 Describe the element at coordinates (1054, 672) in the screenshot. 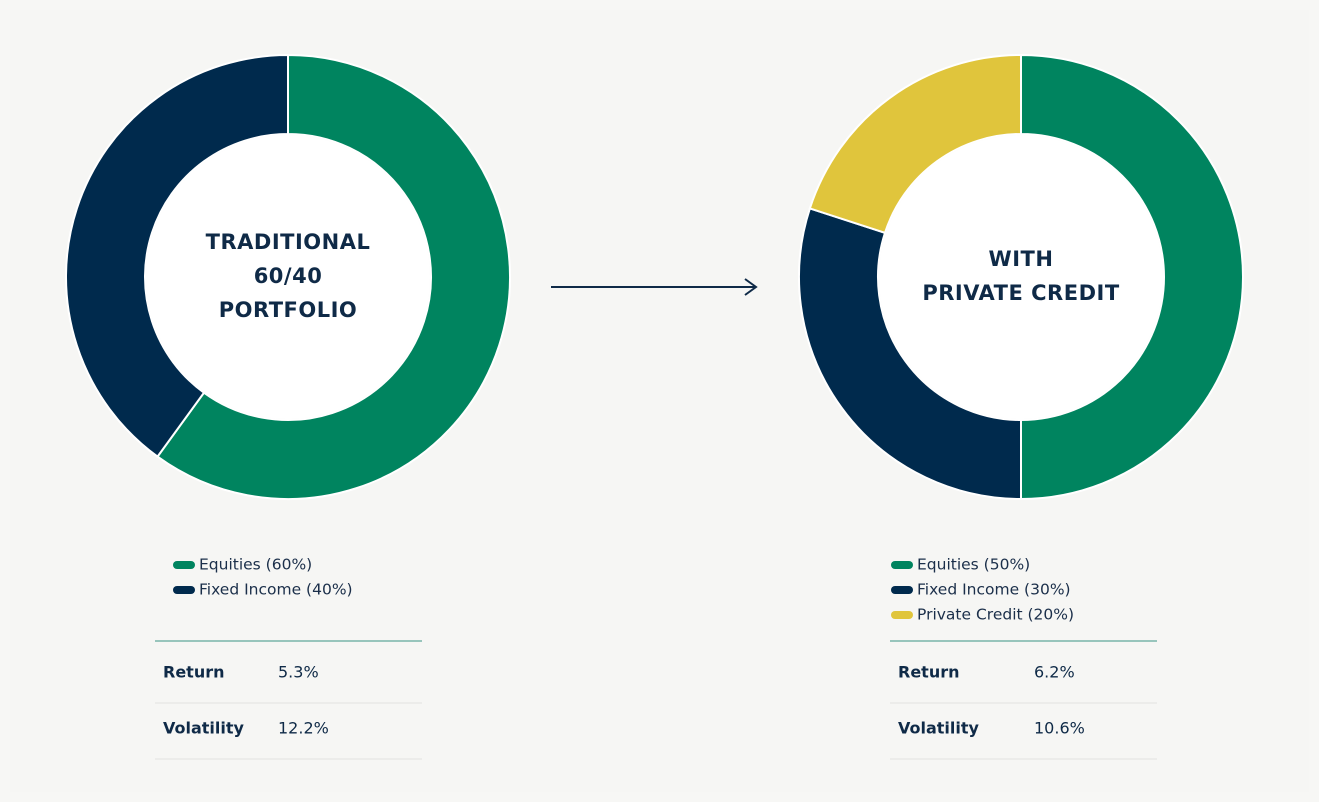

I see `stat-value: 6.2%` at that location.